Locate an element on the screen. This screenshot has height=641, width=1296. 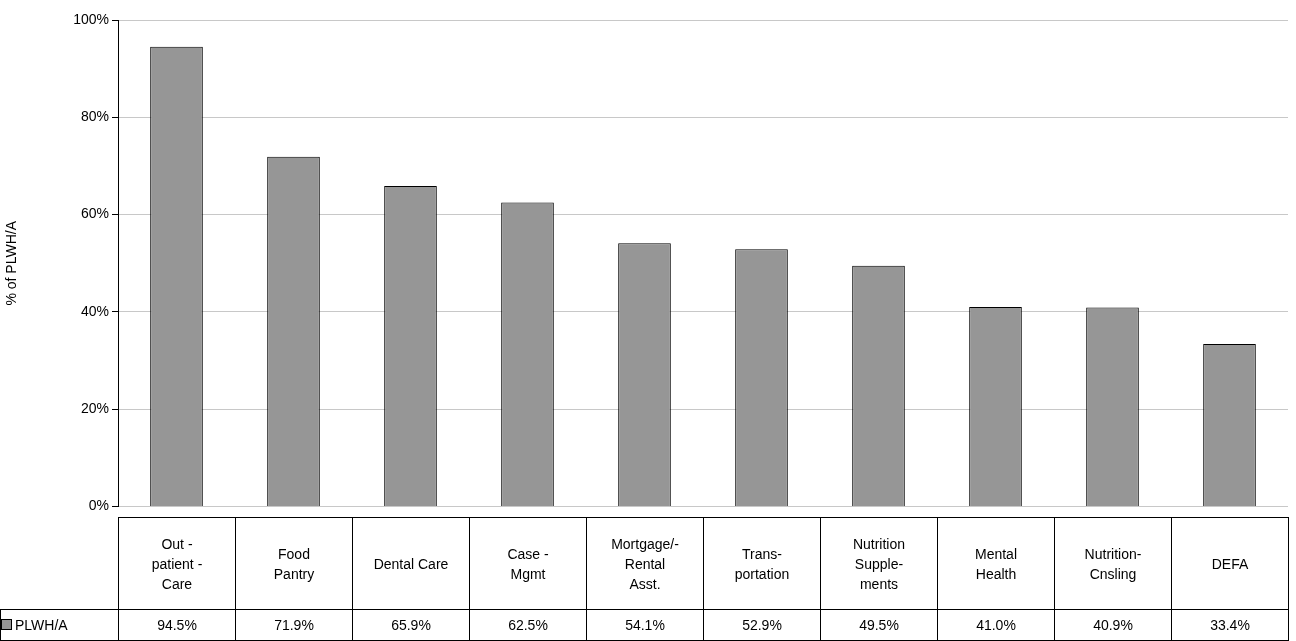
data-label: 41.0% is located at coordinates (996, 625).